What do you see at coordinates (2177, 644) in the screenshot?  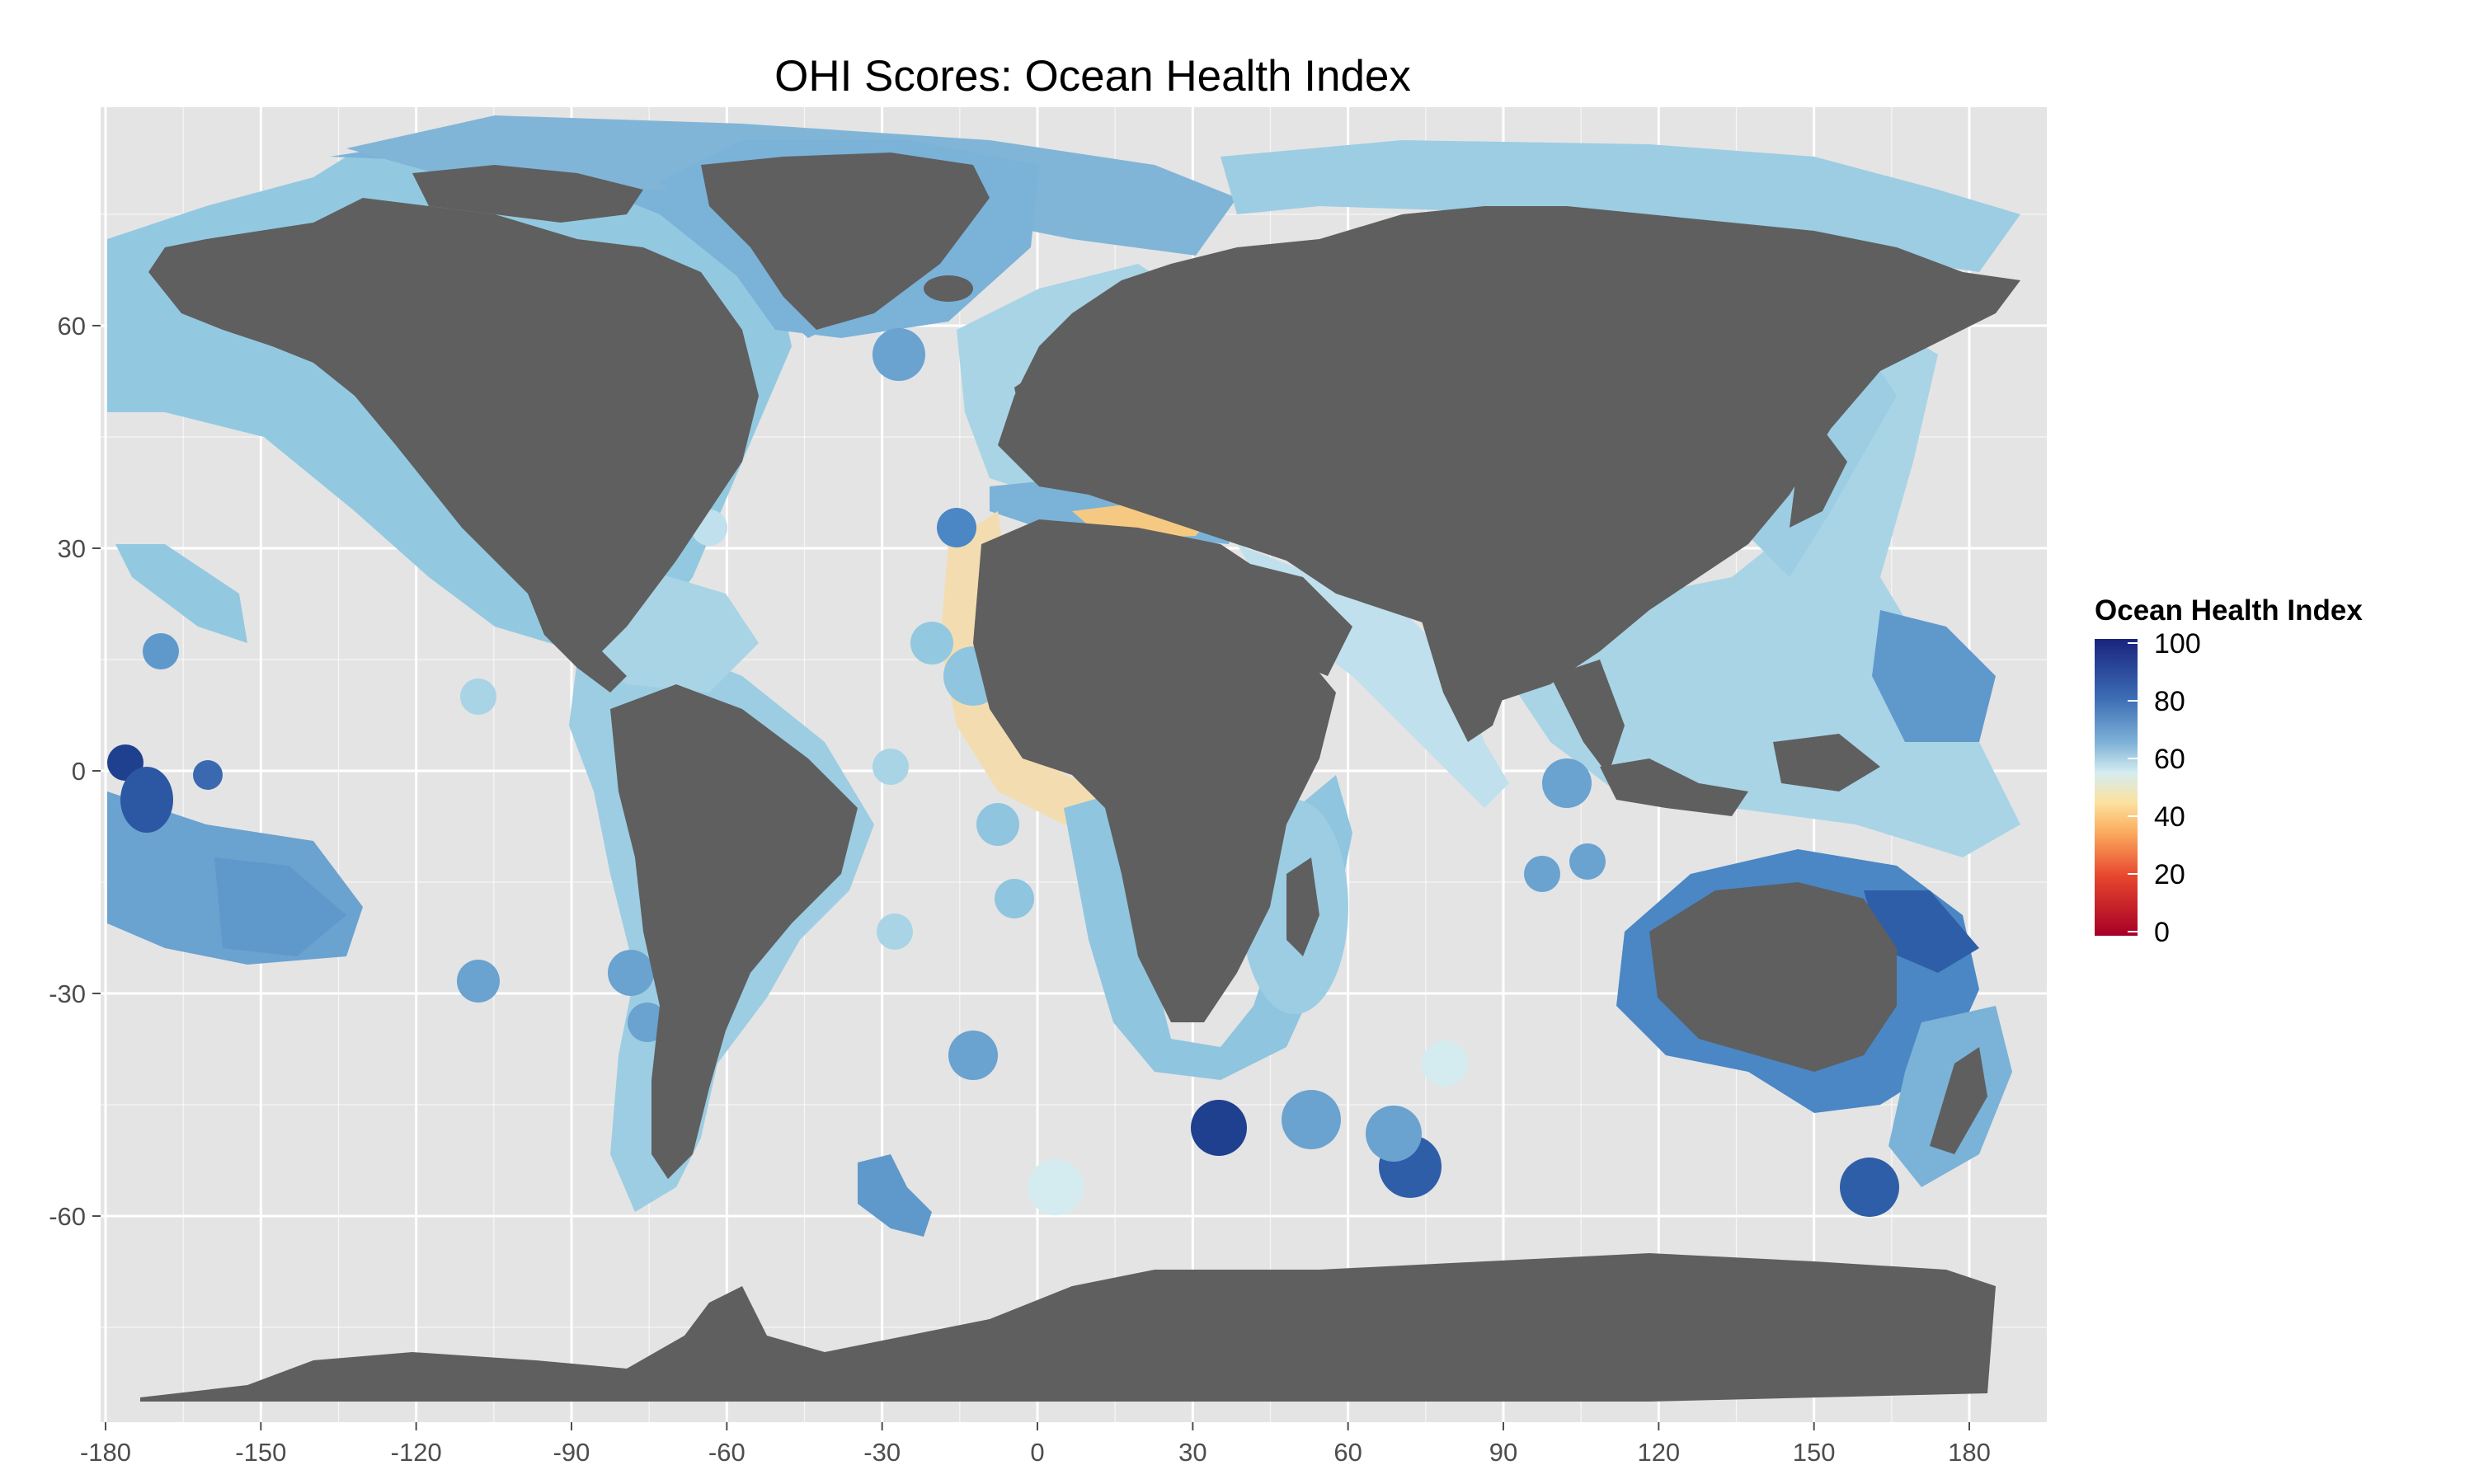 I see `legend-label: 100` at bounding box center [2177, 644].